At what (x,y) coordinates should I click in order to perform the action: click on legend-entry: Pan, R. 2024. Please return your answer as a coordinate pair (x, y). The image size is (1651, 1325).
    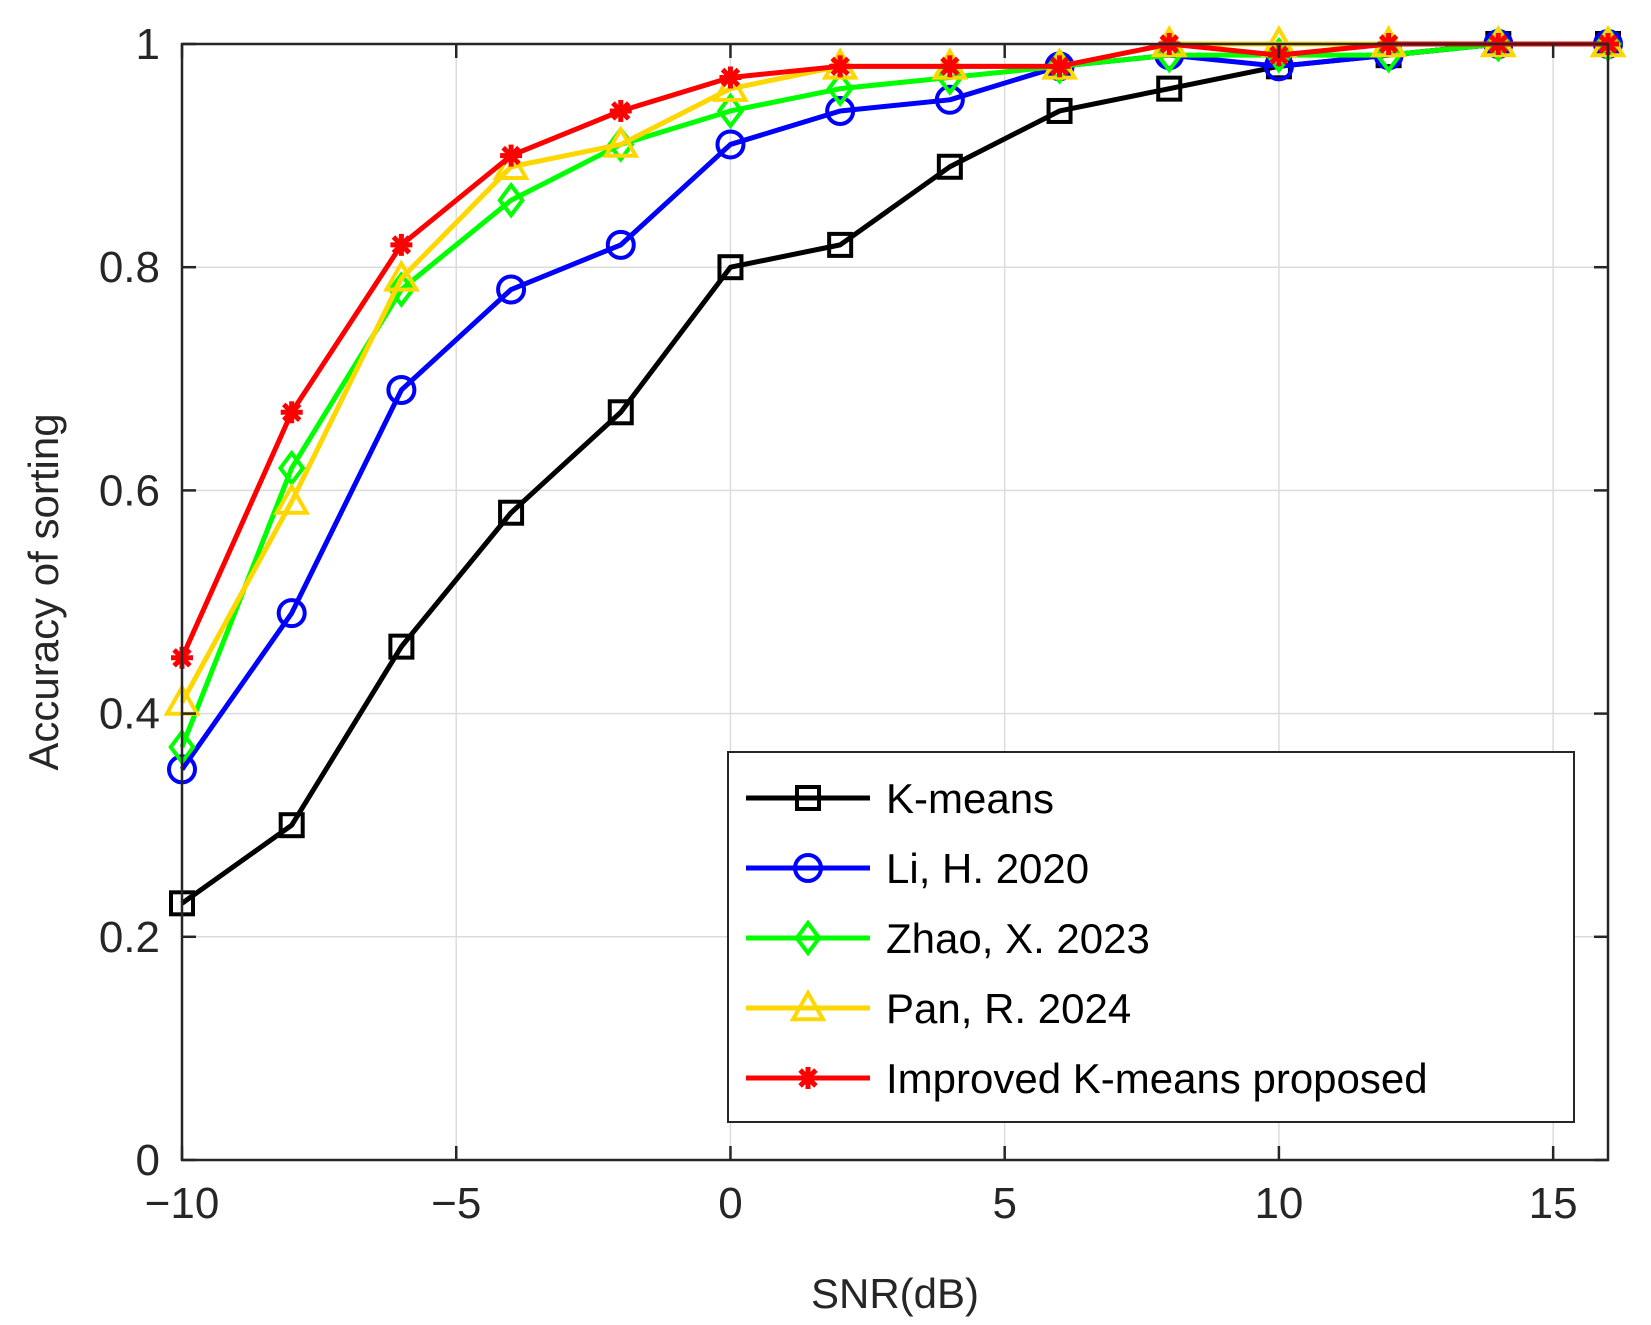
    Looking at the image, I should click on (938, 1008).